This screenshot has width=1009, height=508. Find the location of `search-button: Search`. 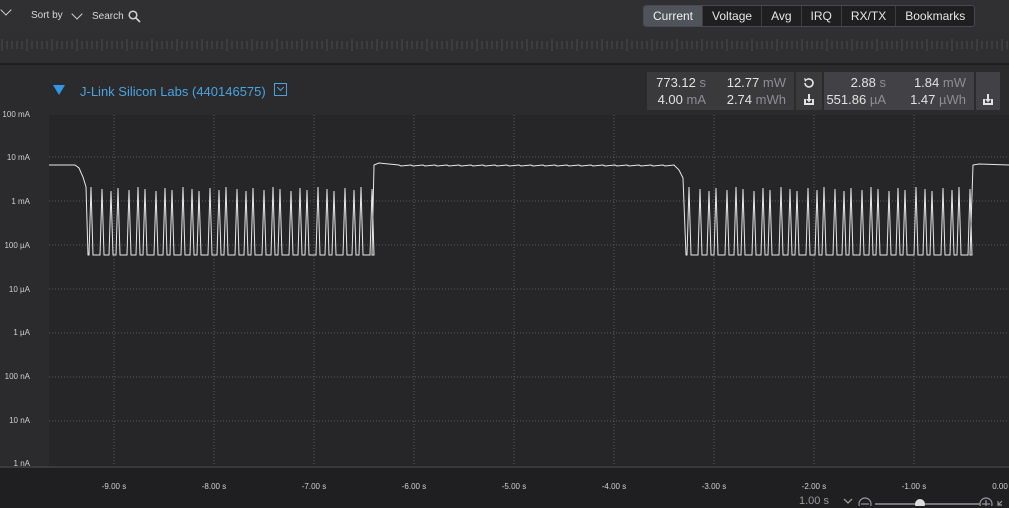

search-button: Search is located at coordinates (116, 16).